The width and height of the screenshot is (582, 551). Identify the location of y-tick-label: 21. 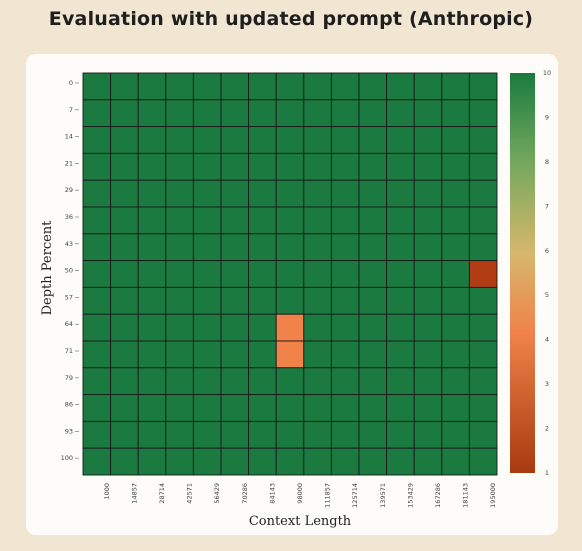
(69, 163).